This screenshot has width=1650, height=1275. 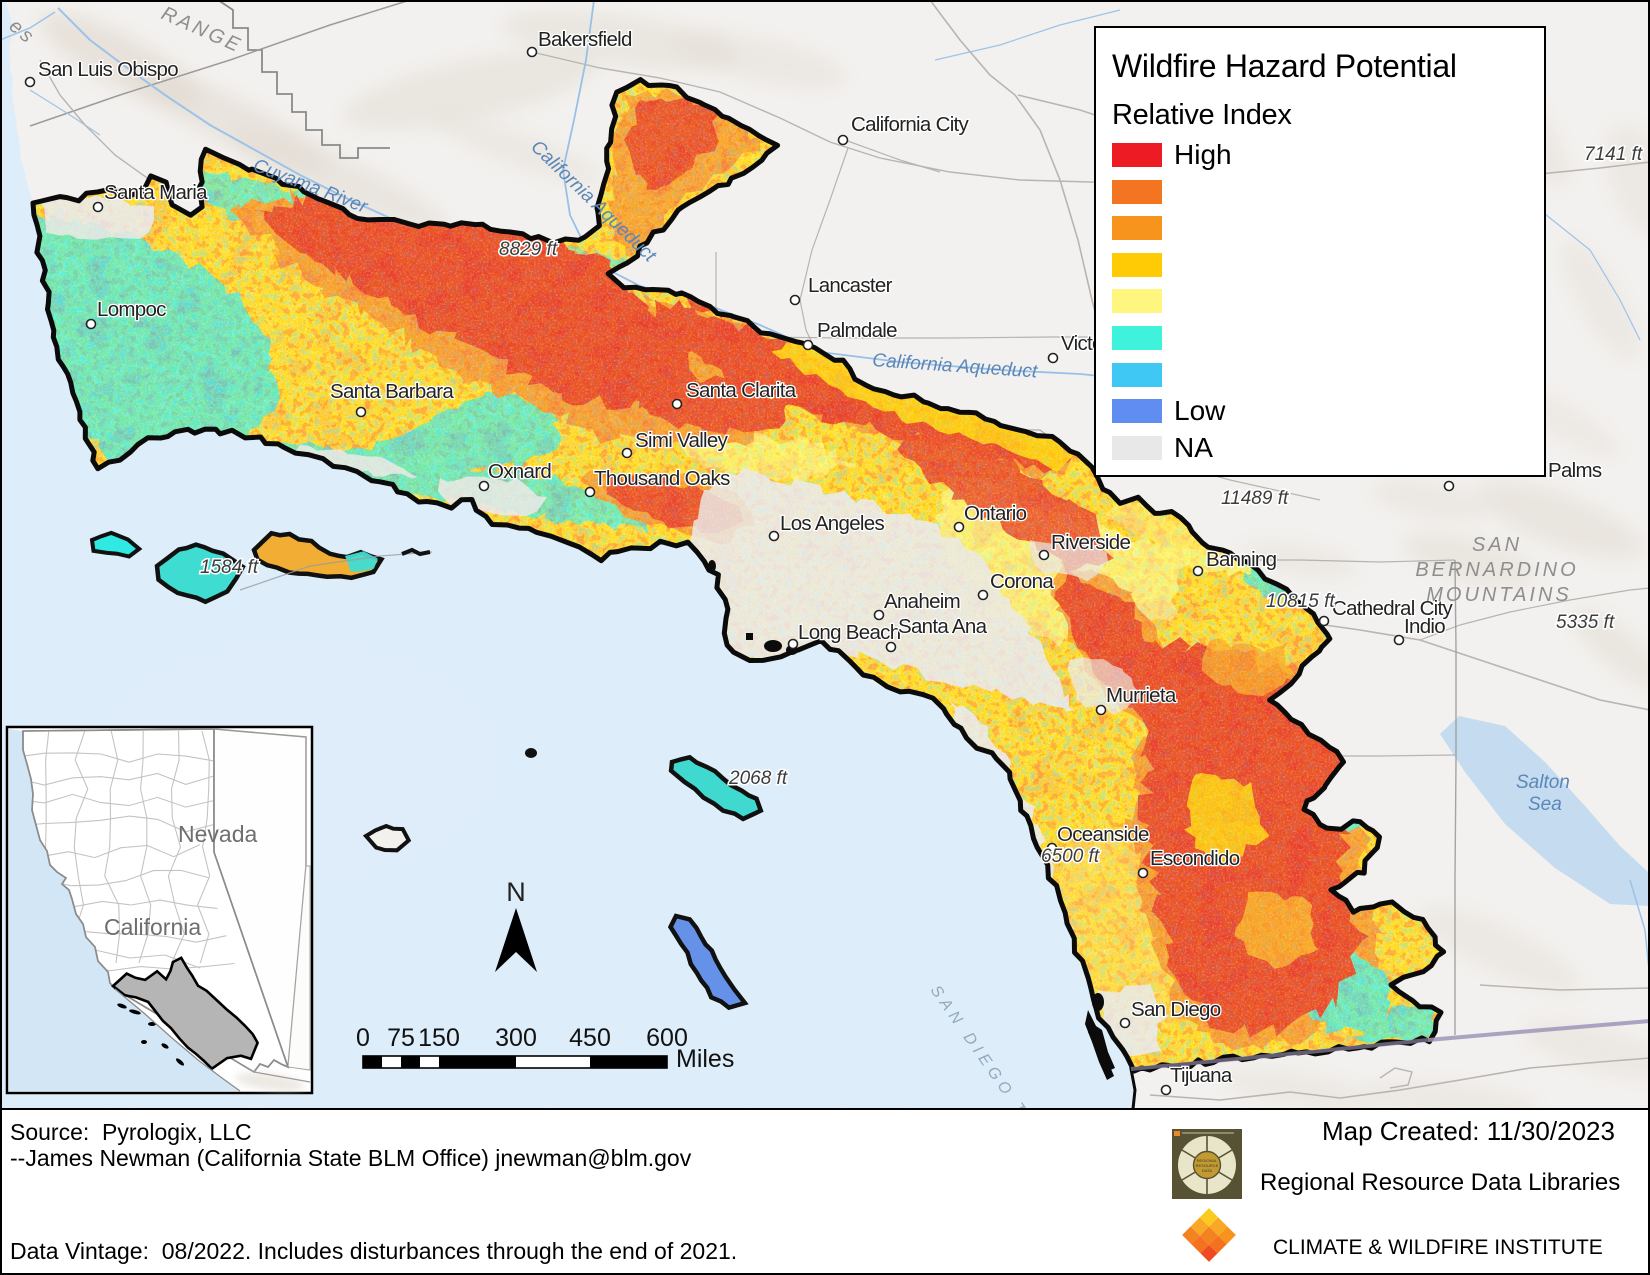 I want to click on svg-text: 600, so click(x=667, y=1038).